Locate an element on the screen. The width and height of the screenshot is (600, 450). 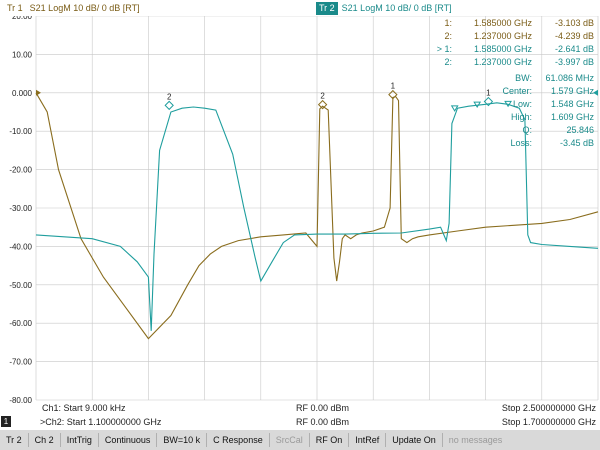
y-tick-label: -40.00 is located at coordinates (20, 246).